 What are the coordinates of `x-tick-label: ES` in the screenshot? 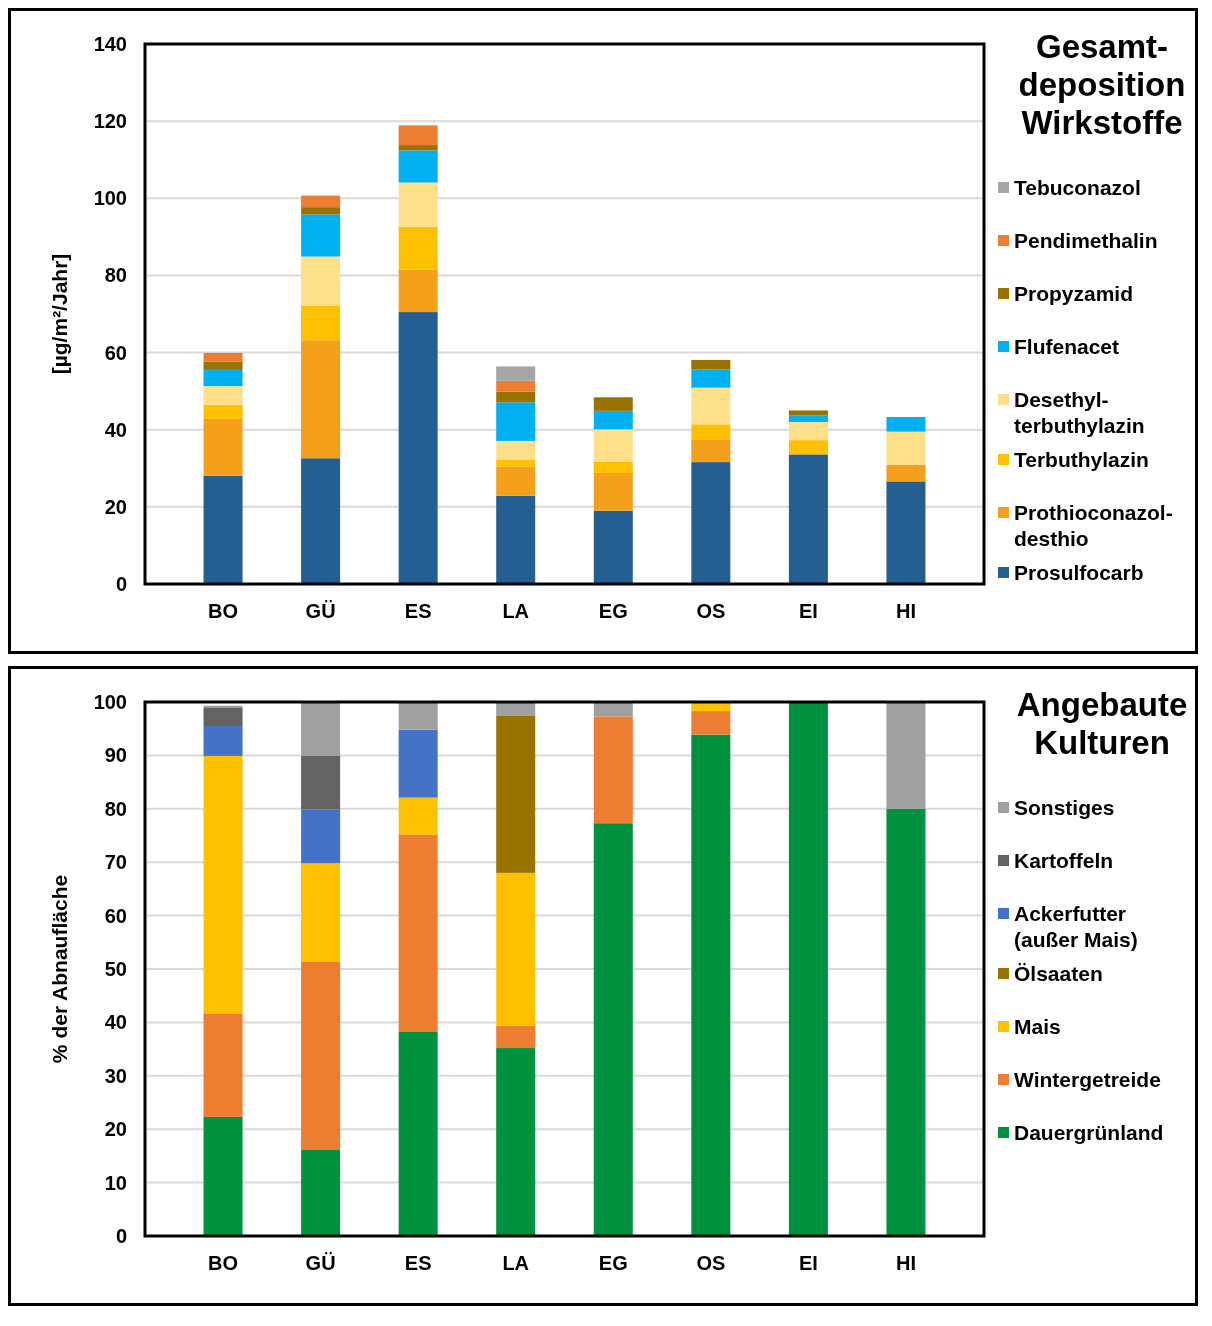 It's located at (418, 611).